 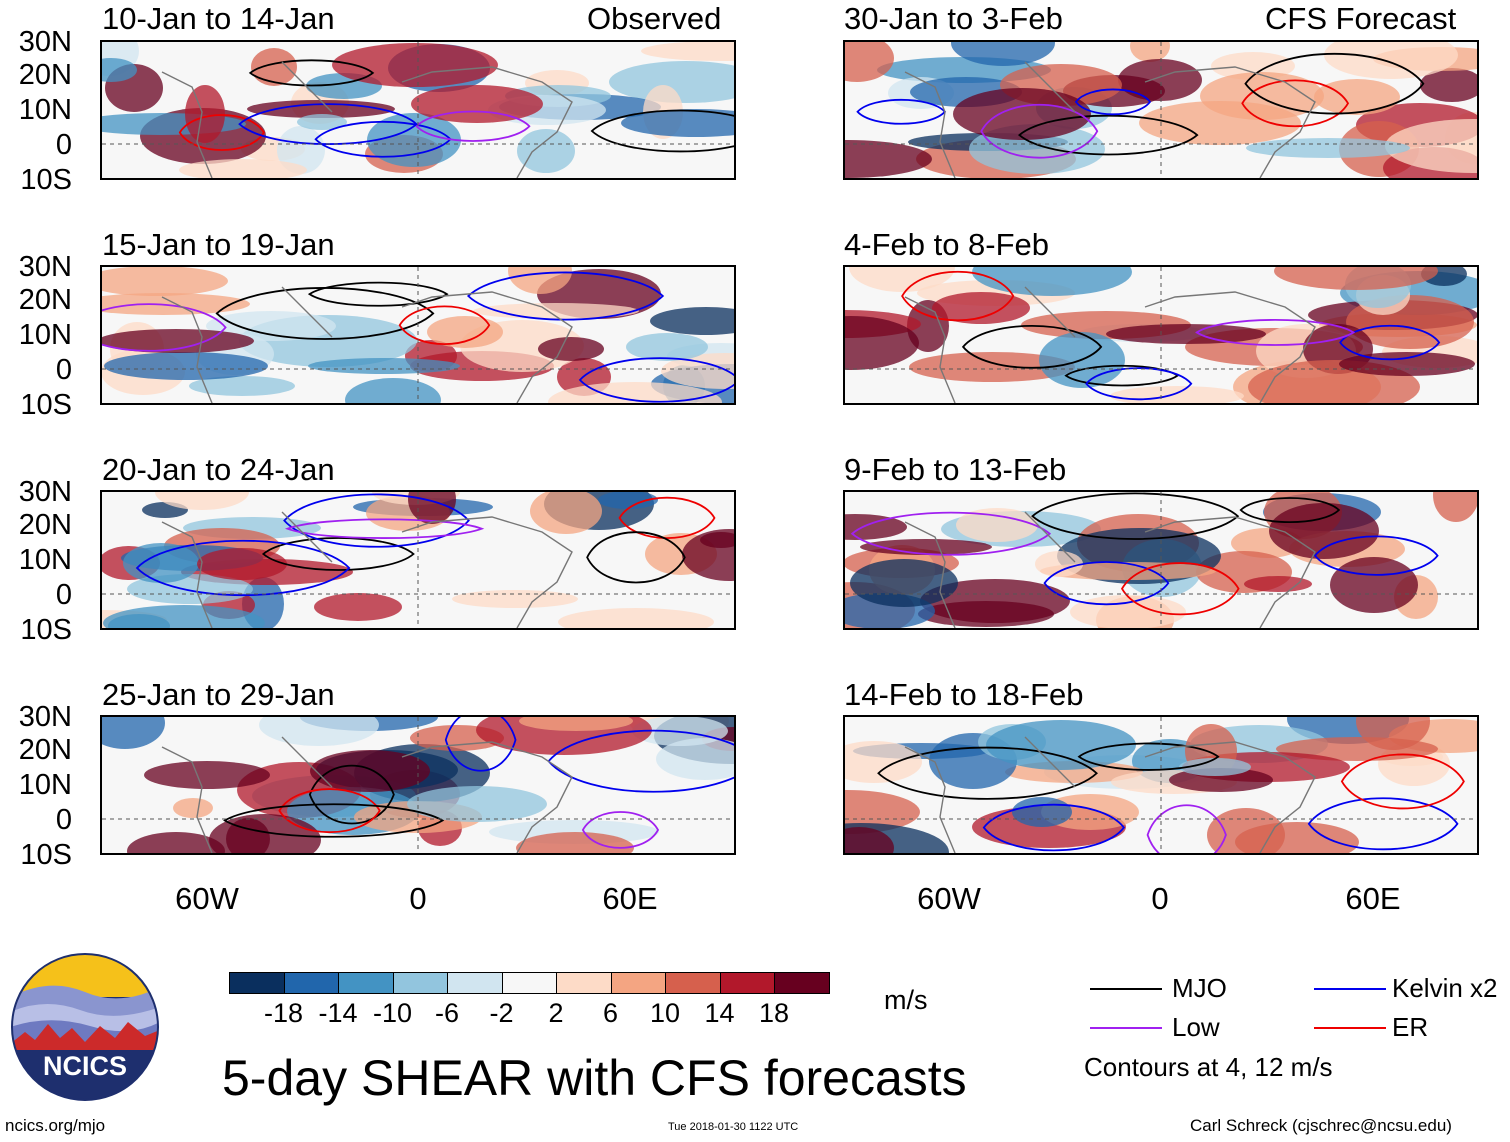 What do you see at coordinates (774, 1013) in the screenshot?
I see `colorbar-label: 18` at bounding box center [774, 1013].